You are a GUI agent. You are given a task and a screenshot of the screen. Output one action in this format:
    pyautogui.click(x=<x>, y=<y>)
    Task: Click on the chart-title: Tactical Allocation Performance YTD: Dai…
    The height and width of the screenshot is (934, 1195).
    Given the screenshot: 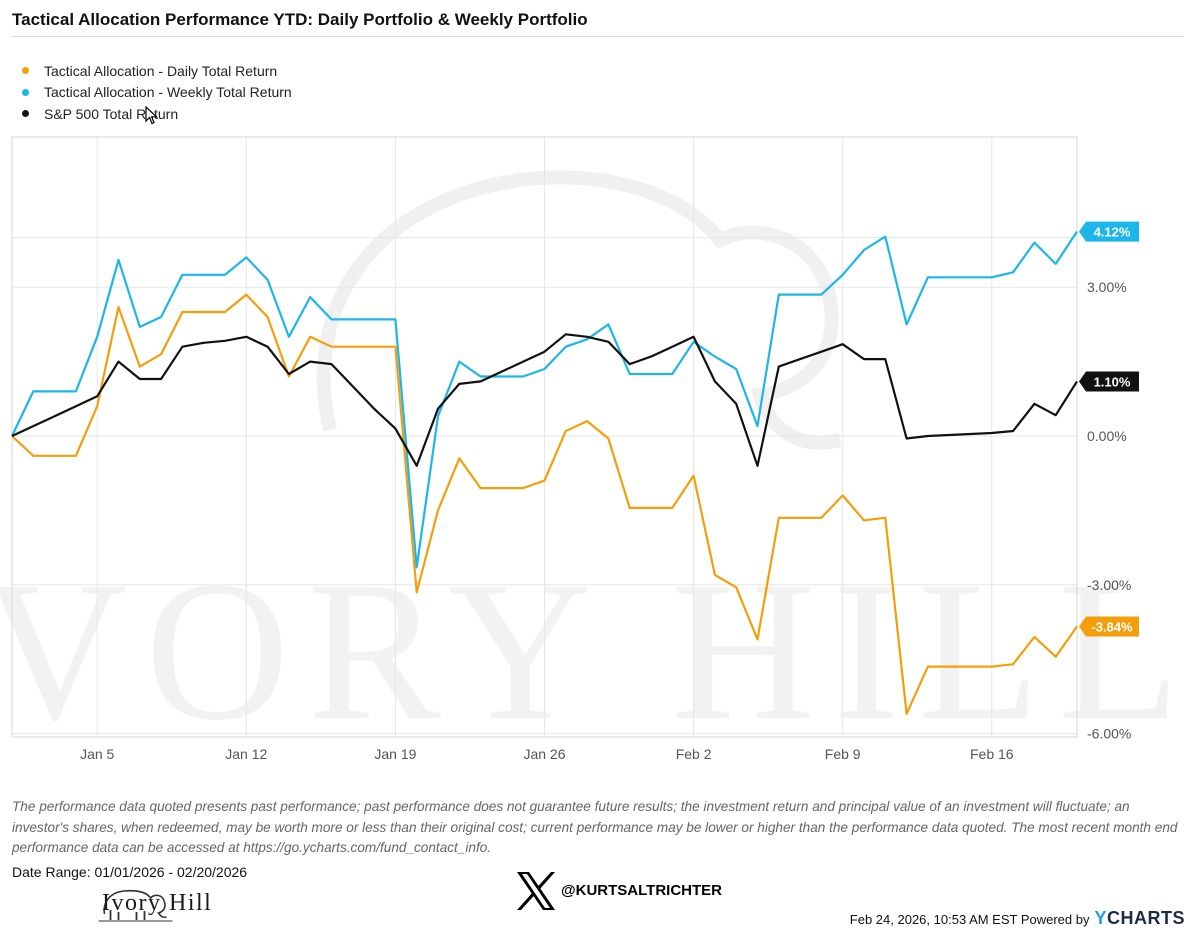 What is the action you would take?
    pyautogui.click(x=300, y=19)
    